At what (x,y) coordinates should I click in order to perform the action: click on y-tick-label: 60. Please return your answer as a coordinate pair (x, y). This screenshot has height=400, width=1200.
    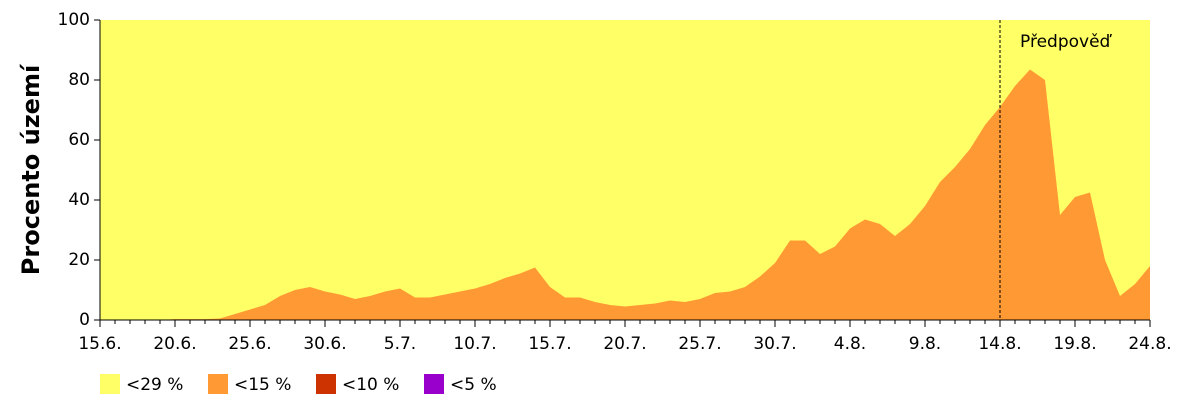
    Looking at the image, I should click on (79, 140).